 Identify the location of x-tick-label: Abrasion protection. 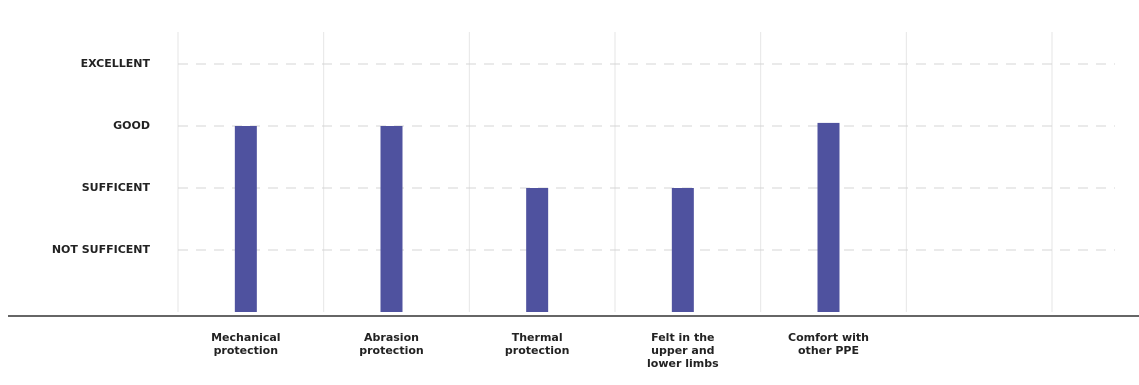
(391, 344).